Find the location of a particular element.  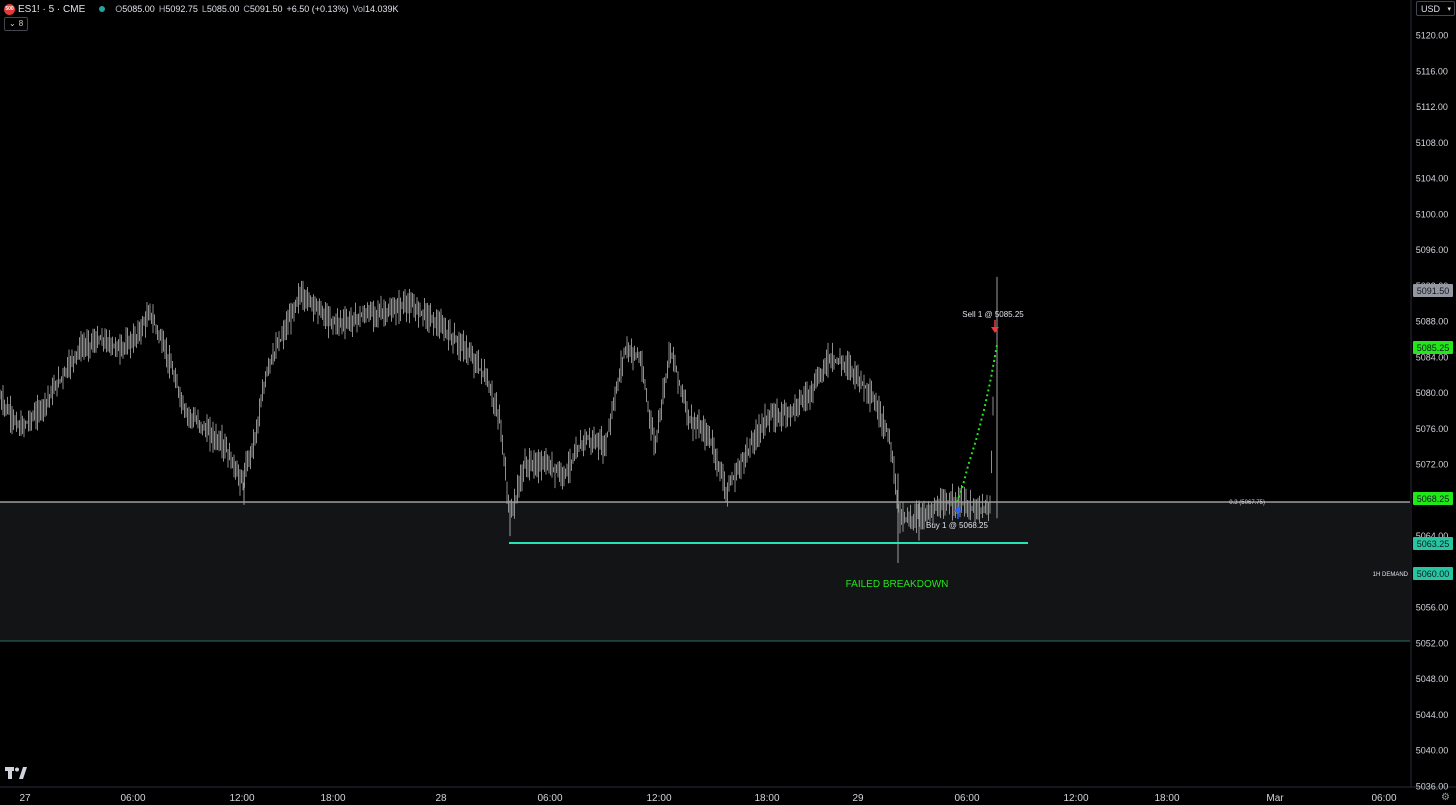

gear-icon: ⚙ is located at coordinates (1445, 797).